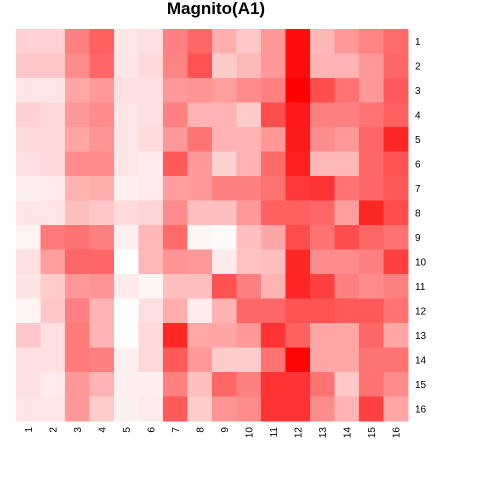  What do you see at coordinates (418, 66) in the screenshot?
I see `row-tick-label: 2` at bounding box center [418, 66].